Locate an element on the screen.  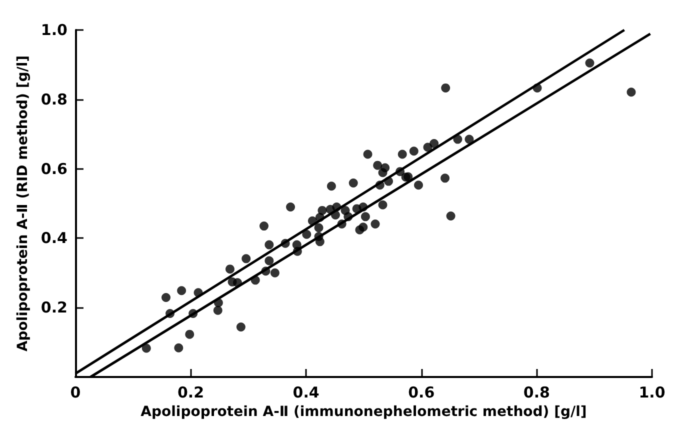
x-tick-label: 0.2 is located at coordinates (190, 393).